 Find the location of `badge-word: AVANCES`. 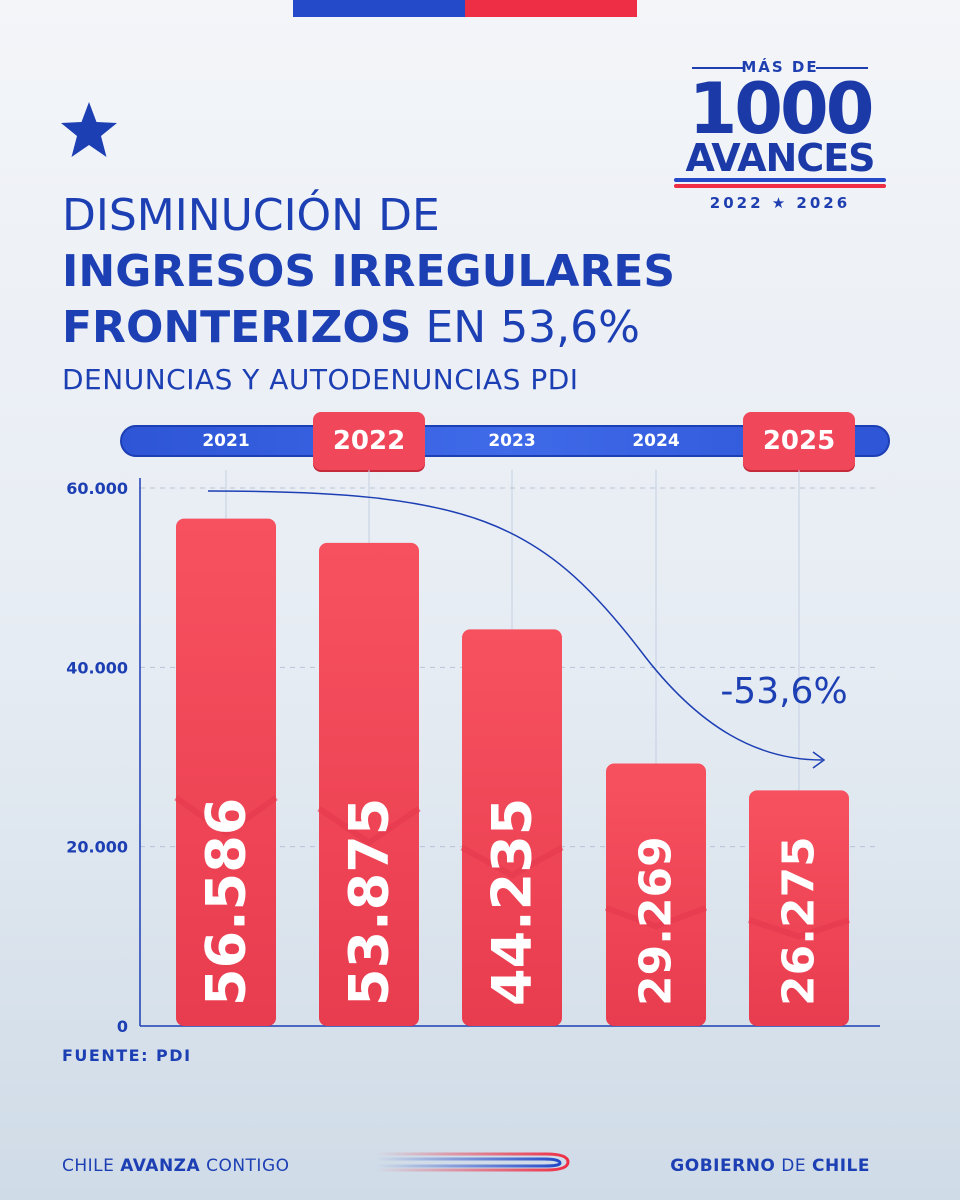

badge-word: AVANCES is located at coordinates (780, 158).